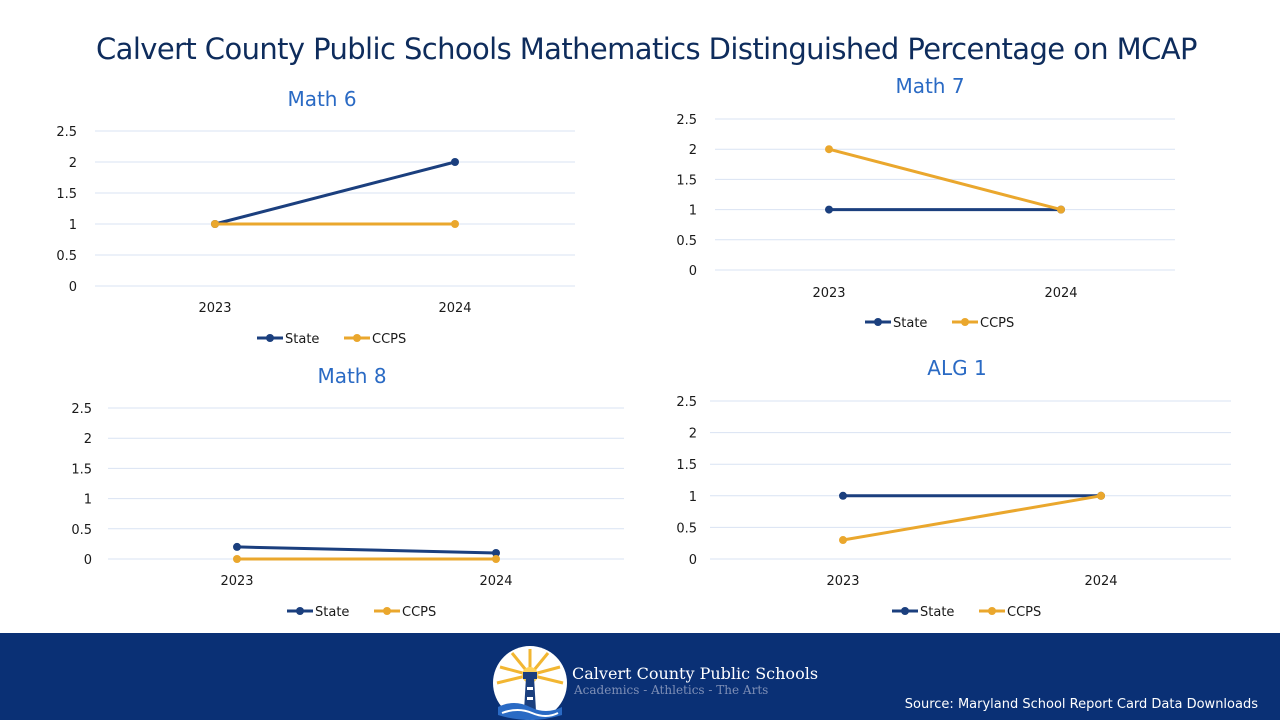 Image resolution: width=1280 pixels, height=721 pixels. What do you see at coordinates (671, 690) in the screenshot?
I see `org-tagline: Academics - Athletics - The Arts` at bounding box center [671, 690].